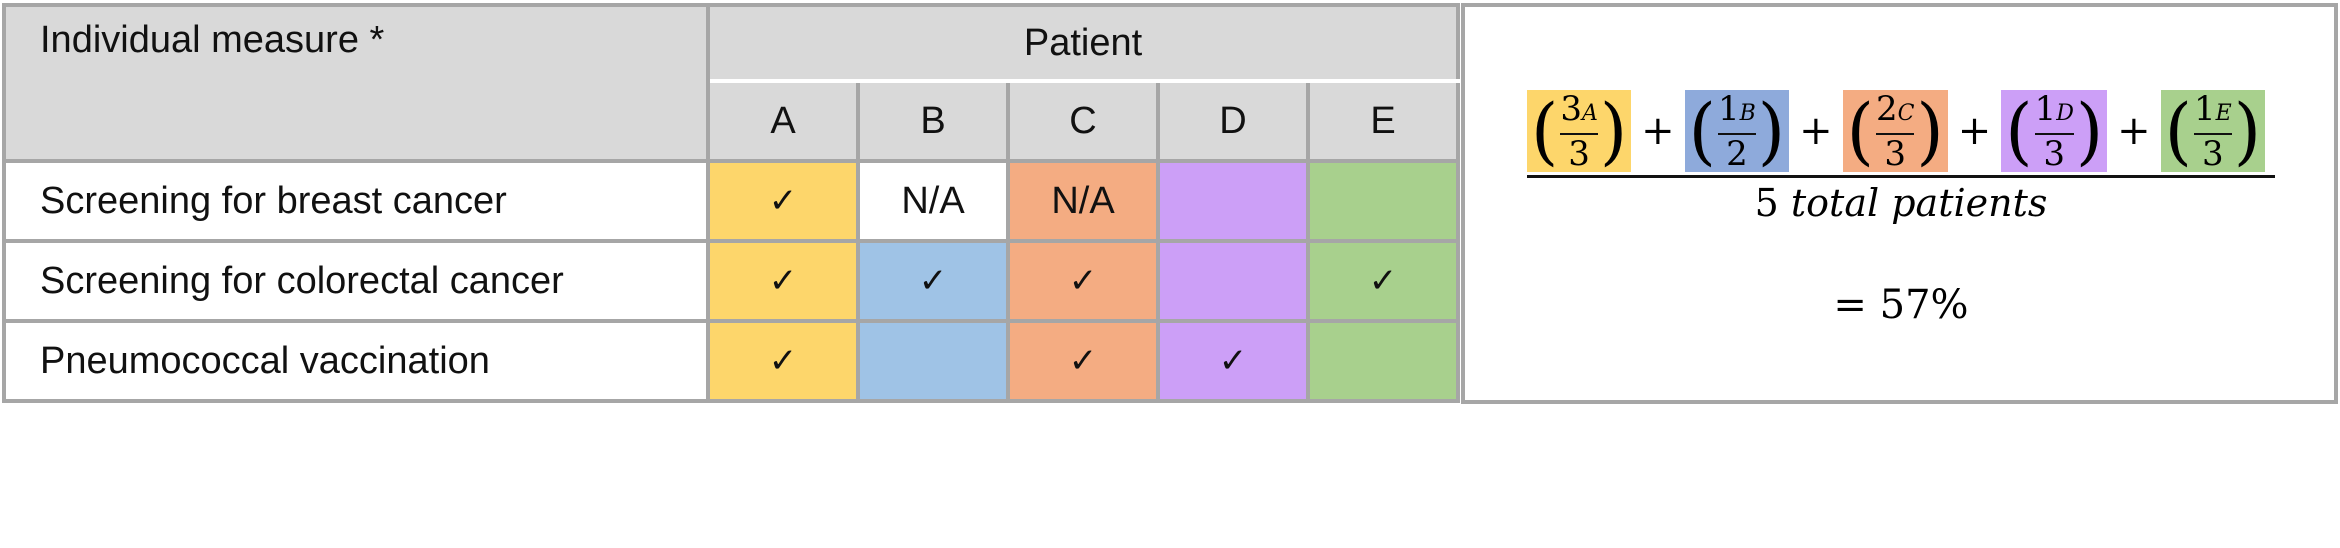  I want to click on formula-denominator: 5 total patients, so click(1901, 203).